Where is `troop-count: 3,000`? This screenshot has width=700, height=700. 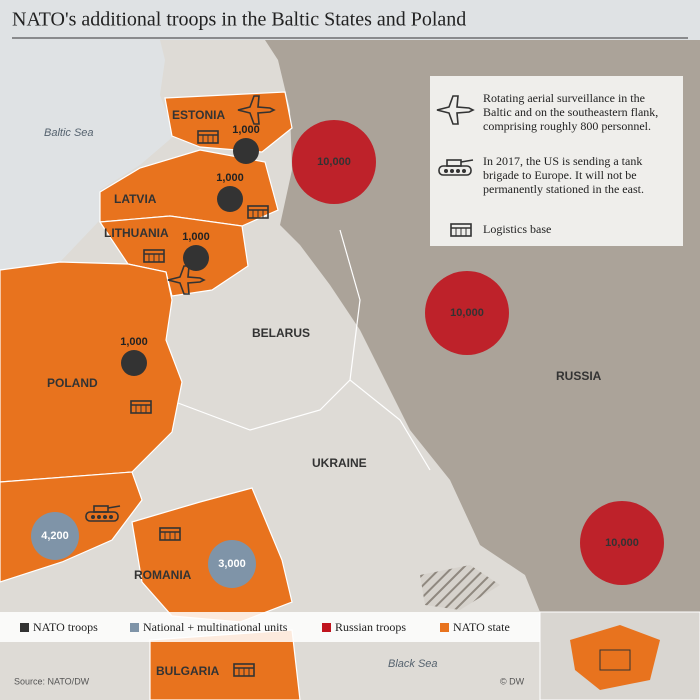 troop-count: 3,000 is located at coordinates (232, 564).